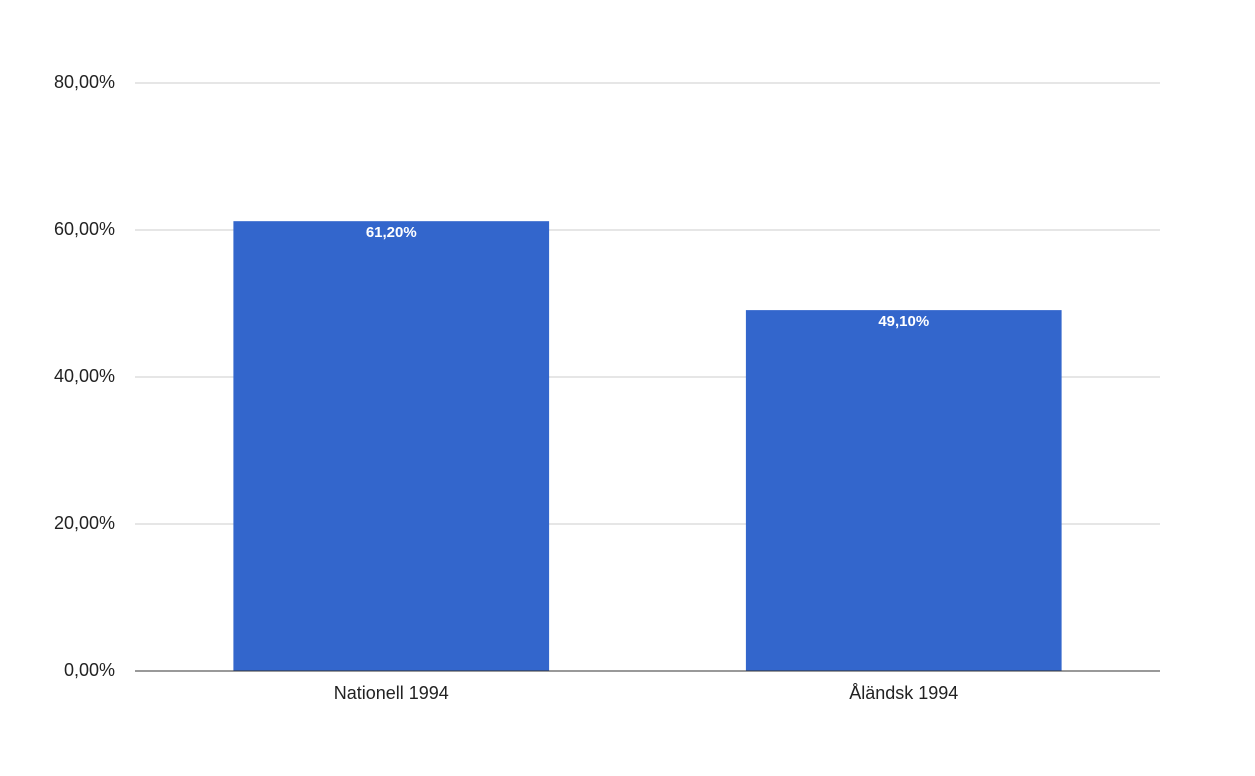  Describe the element at coordinates (391, 232) in the screenshot. I see `value-label: 61,20%` at that location.